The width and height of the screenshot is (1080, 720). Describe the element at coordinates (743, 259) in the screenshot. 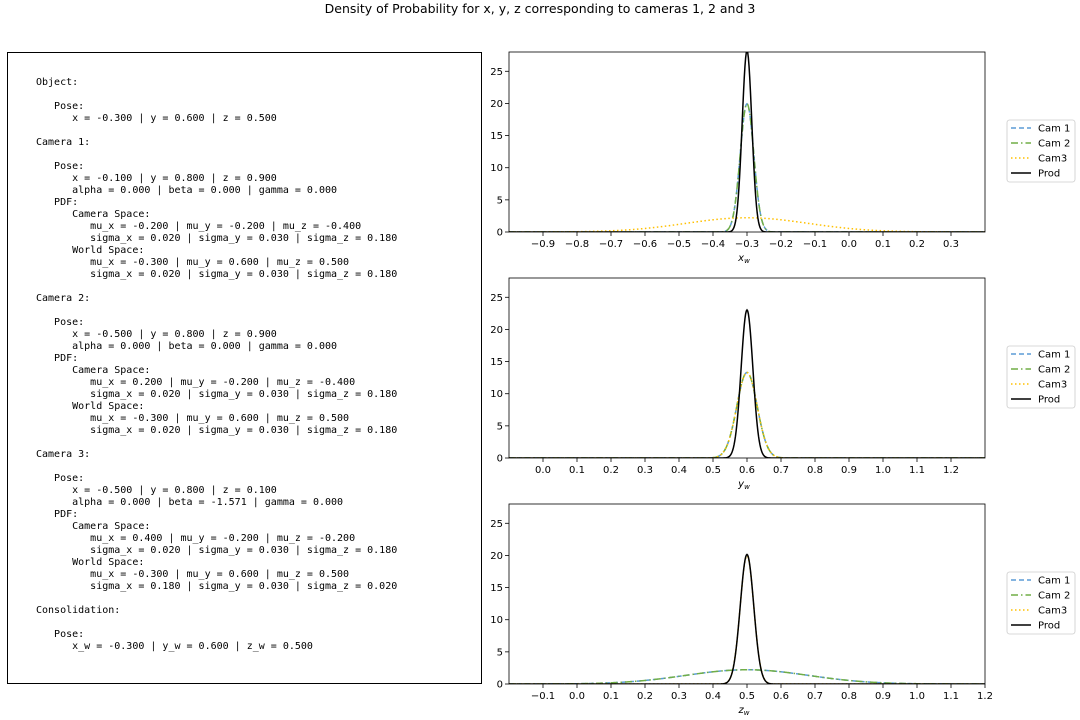

I see `x-axis-label: xw` at that location.